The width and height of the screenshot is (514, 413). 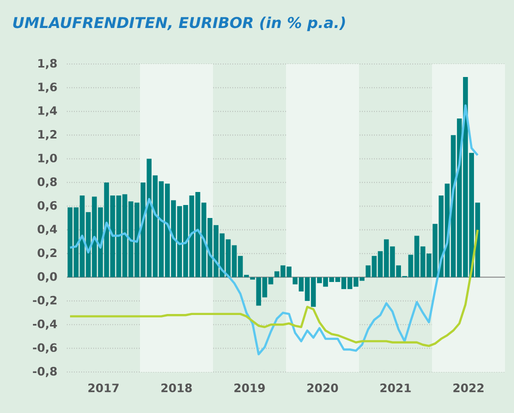 I want to click on y-tick-label: 0,8, so click(x=47, y=182).